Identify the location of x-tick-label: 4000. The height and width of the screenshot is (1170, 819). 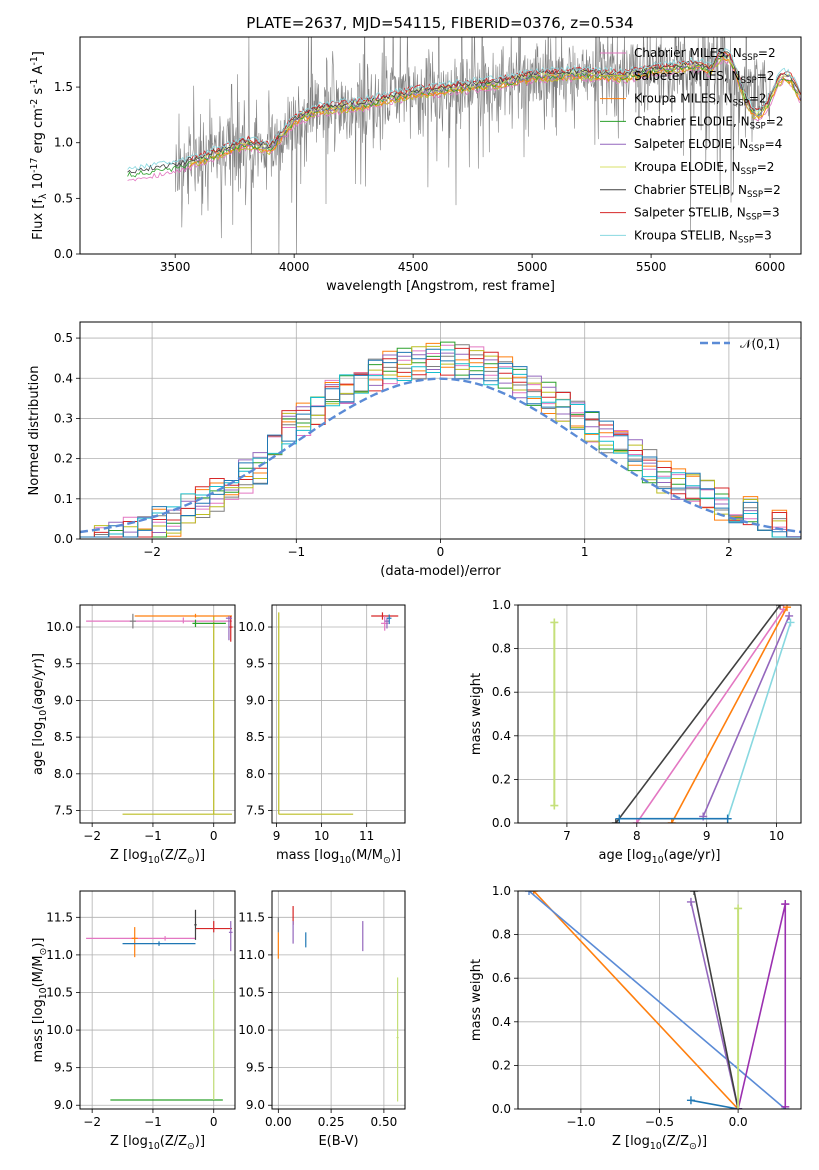
(294, 267).